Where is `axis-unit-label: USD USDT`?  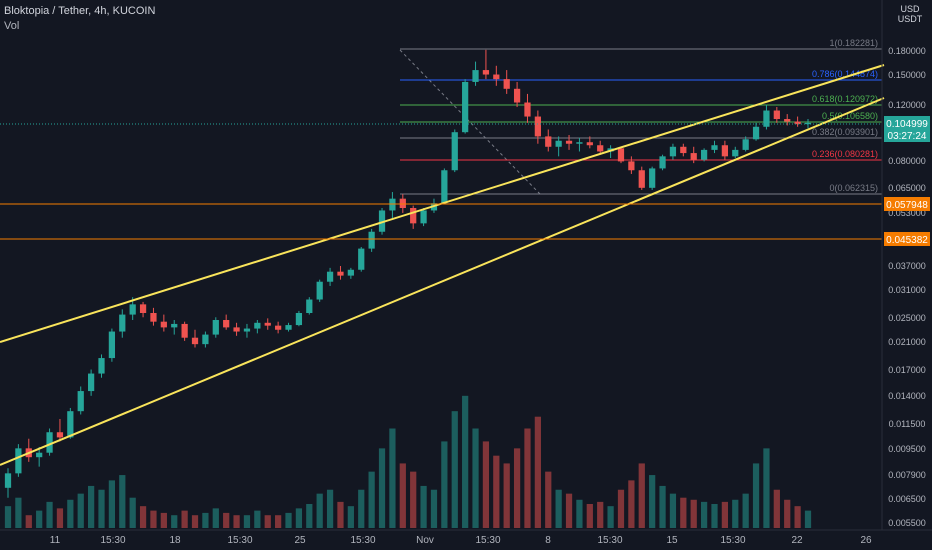
axis-unit-label: USD USDT is located at coordinates (910, 14).